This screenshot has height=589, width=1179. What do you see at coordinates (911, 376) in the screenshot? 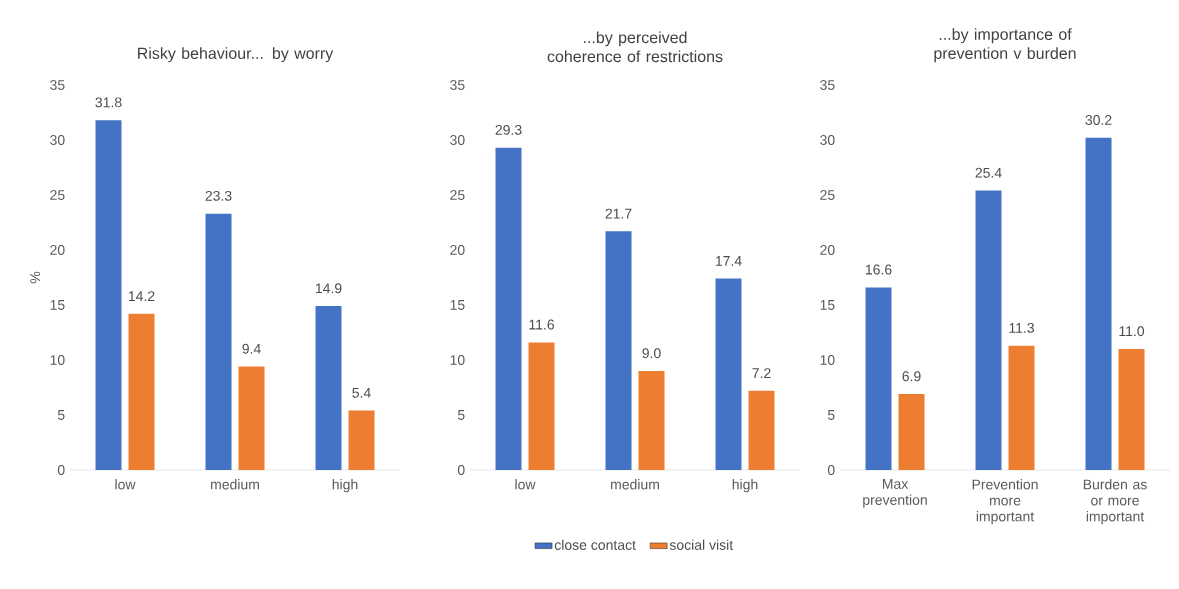
I see `data-label: 6.9` at bounding box center [911, 376].